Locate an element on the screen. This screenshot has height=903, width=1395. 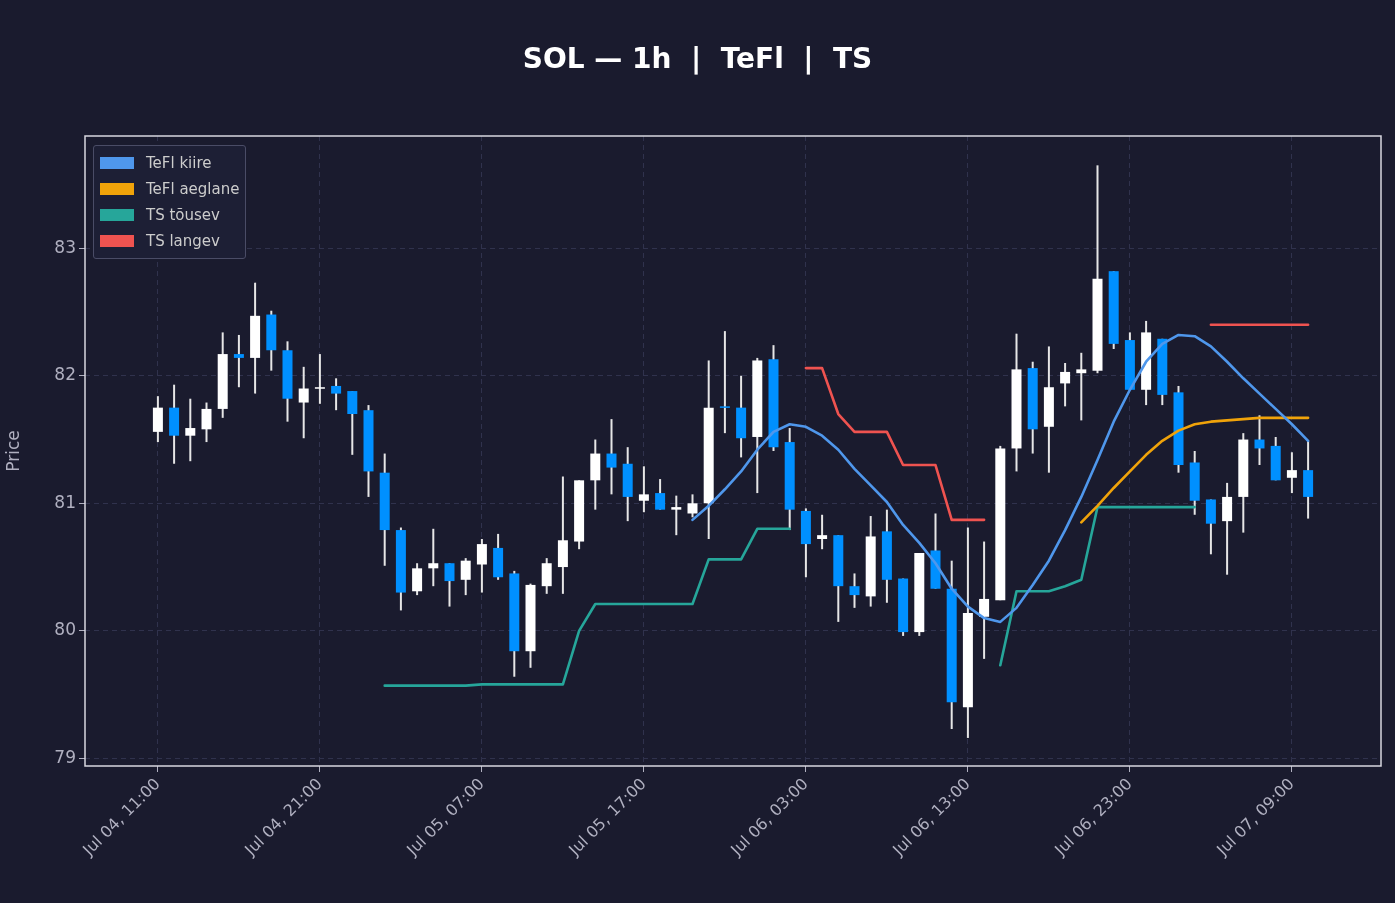
legend-label: TeFl kiire is located at coordinates (179, 163).